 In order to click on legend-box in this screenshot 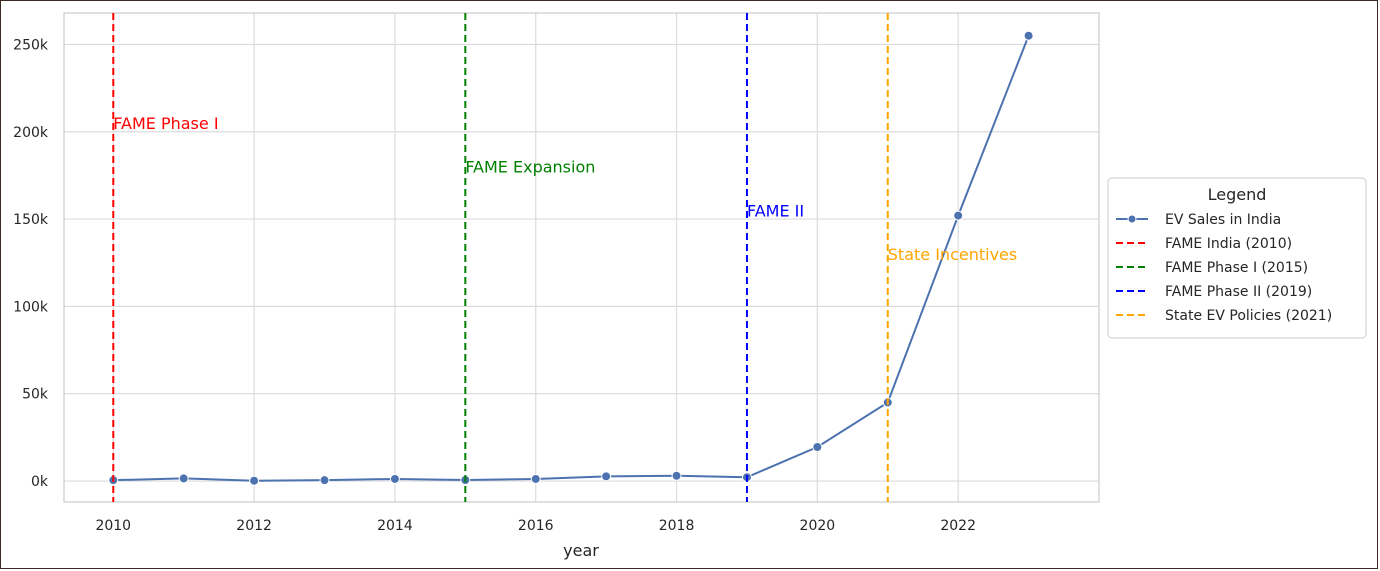, I will do `click(1237, 258)`.